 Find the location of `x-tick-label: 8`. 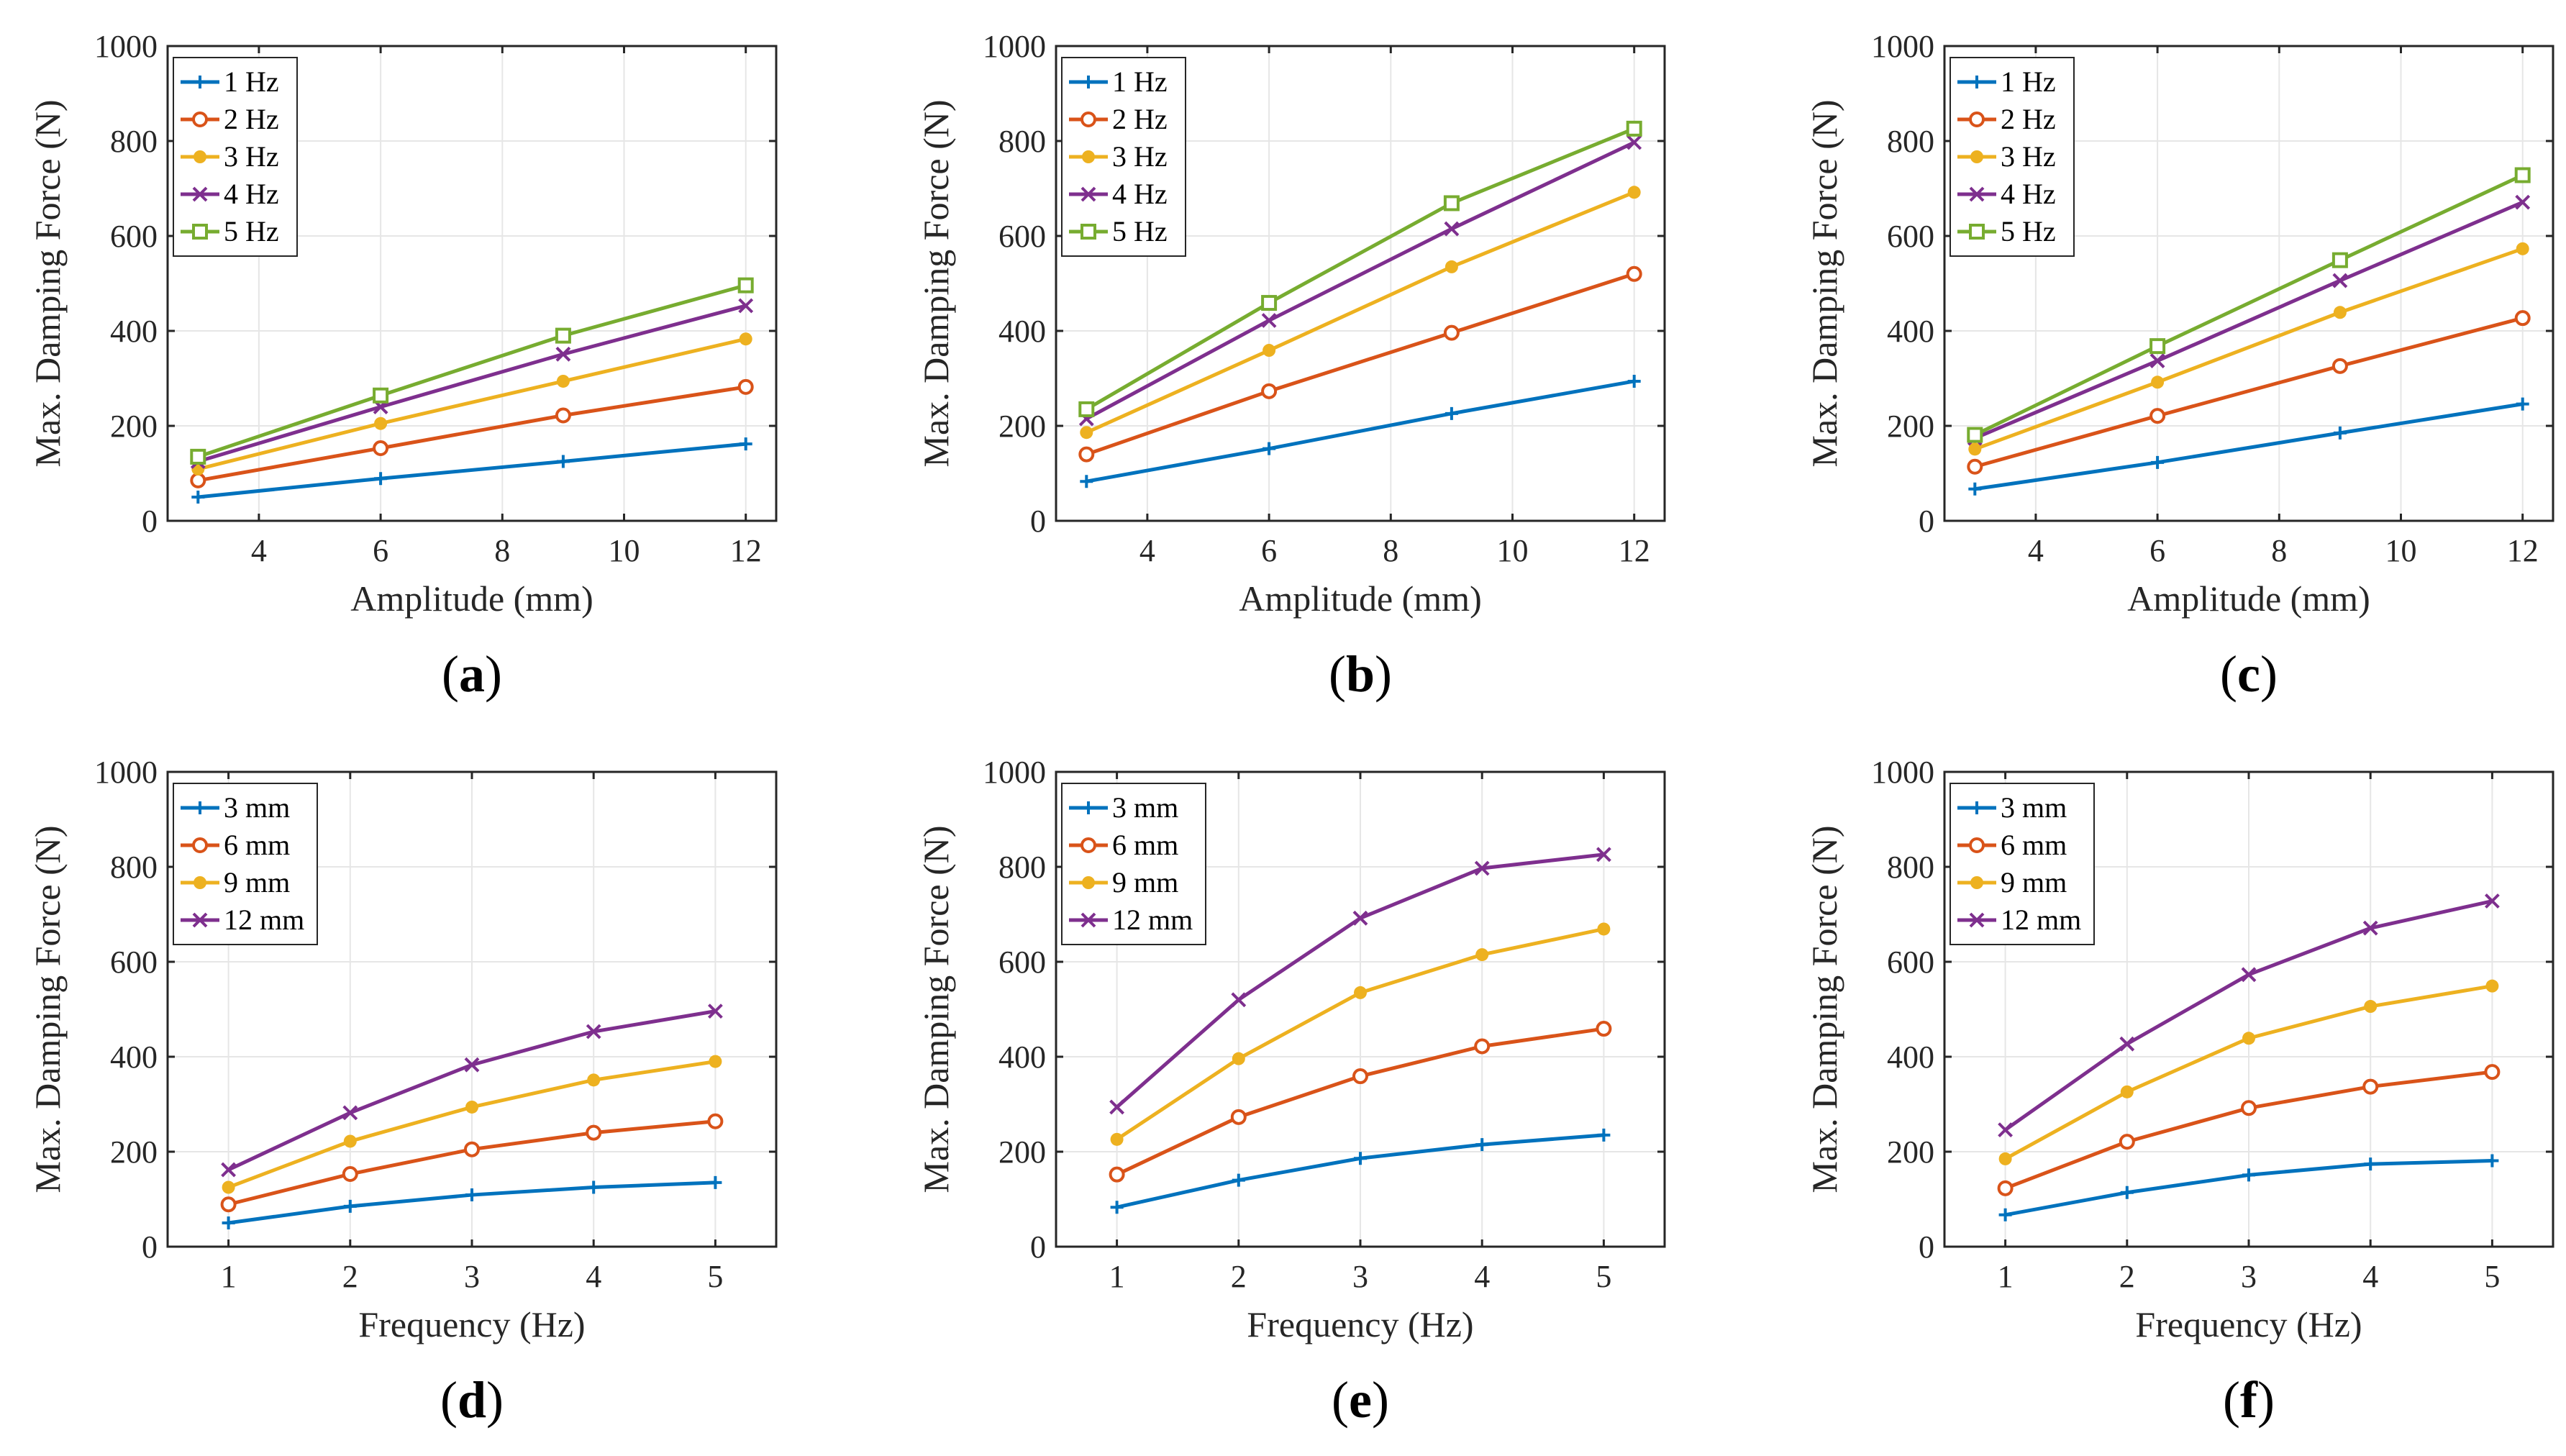

x-tick-label: 8 is located at coordinates (1390, 550).